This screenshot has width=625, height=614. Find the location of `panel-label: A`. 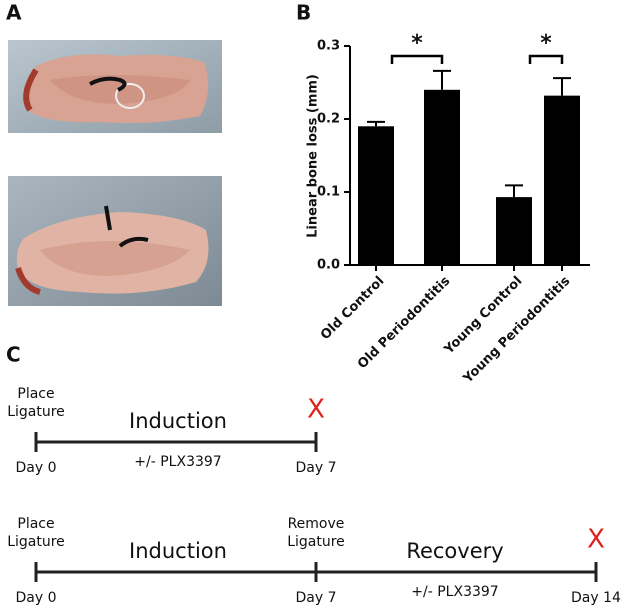

panel-label: A is located at coordinates (14, 13).